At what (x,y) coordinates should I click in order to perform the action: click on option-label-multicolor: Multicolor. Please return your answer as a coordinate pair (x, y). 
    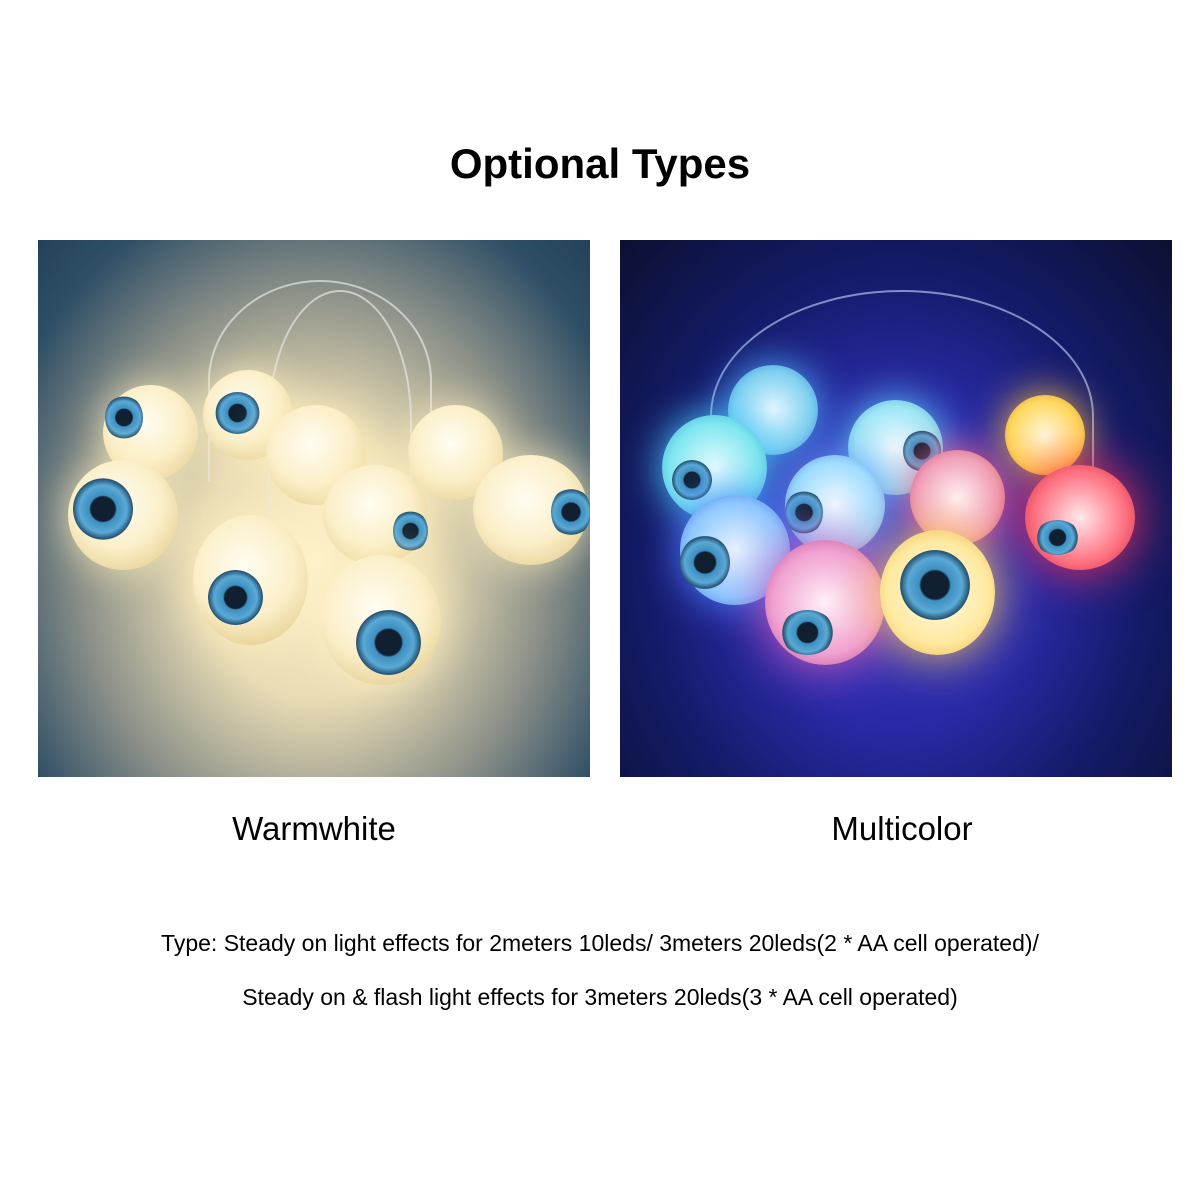
    Looking at the image, I should click on (902, 828).